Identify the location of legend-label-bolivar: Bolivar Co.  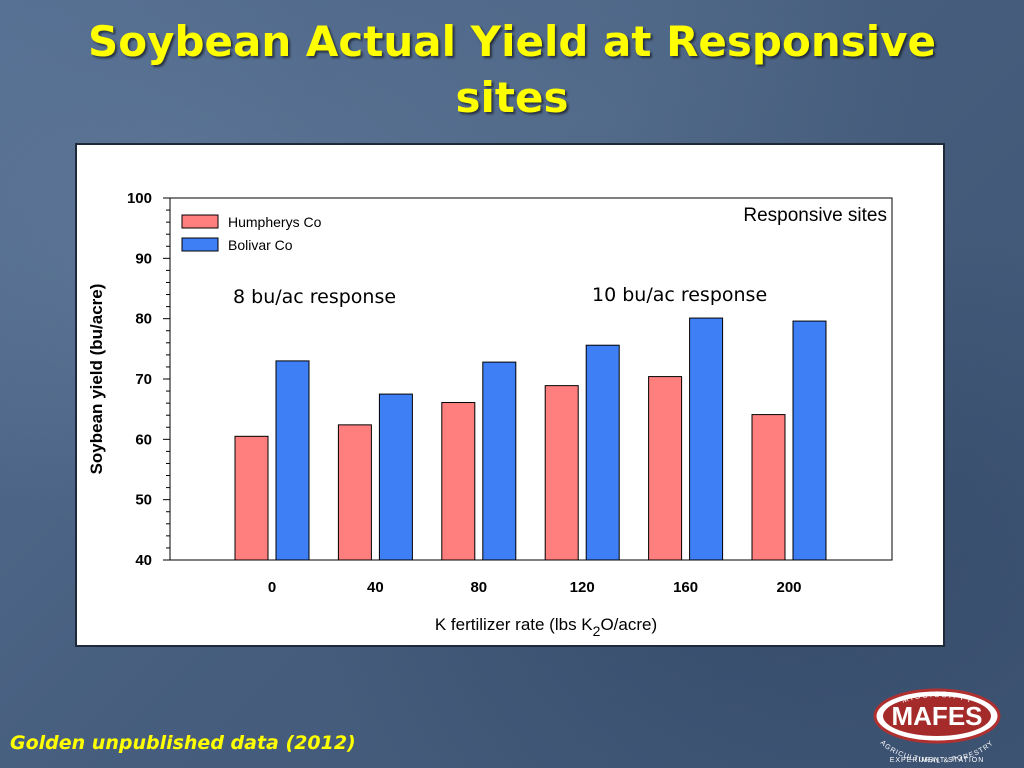
(260, 245).